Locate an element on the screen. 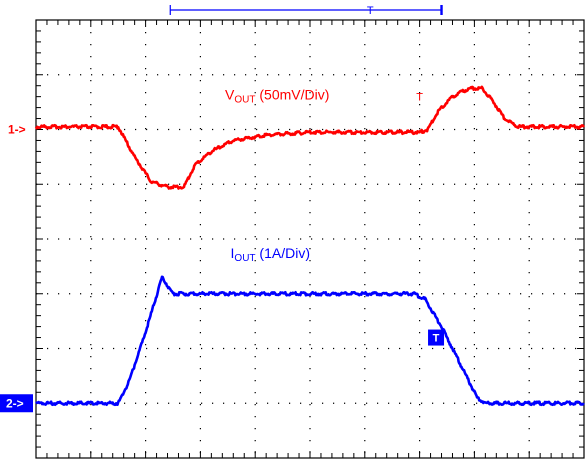 The height and width of the screenshot is (461, 586). vout-label-rest: (50mV/Div) is located at coordinates (293, 94).